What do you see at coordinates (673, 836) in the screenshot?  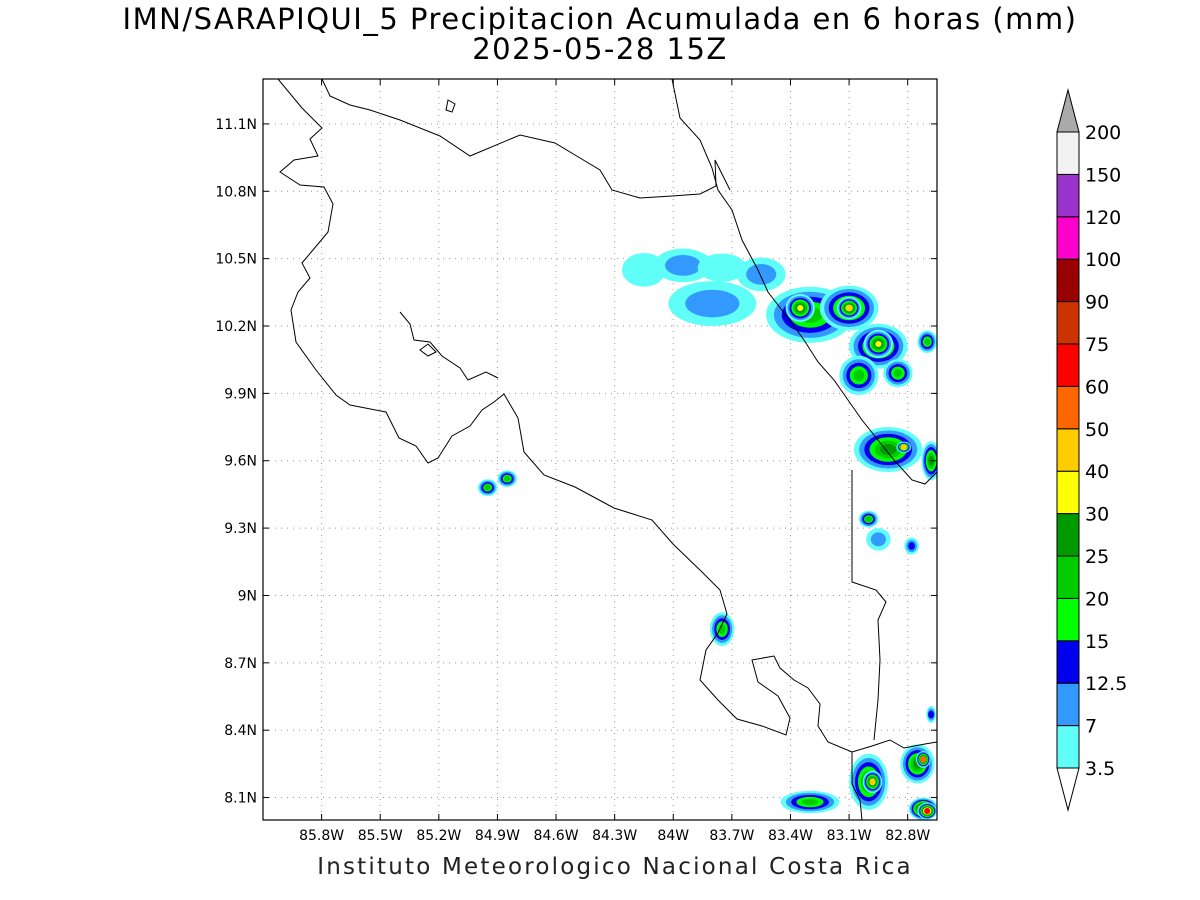 I see `x-tick-label: 84W` at bounding box center [673, 836].